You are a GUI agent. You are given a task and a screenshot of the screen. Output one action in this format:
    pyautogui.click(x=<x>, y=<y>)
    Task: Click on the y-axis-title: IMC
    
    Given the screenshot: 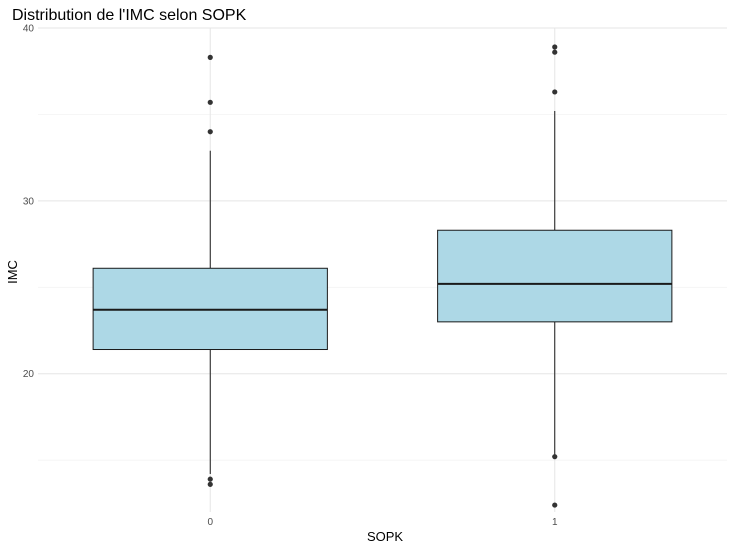 What is the action you would take?
    pyautogui.click(x=12, y=272)
    